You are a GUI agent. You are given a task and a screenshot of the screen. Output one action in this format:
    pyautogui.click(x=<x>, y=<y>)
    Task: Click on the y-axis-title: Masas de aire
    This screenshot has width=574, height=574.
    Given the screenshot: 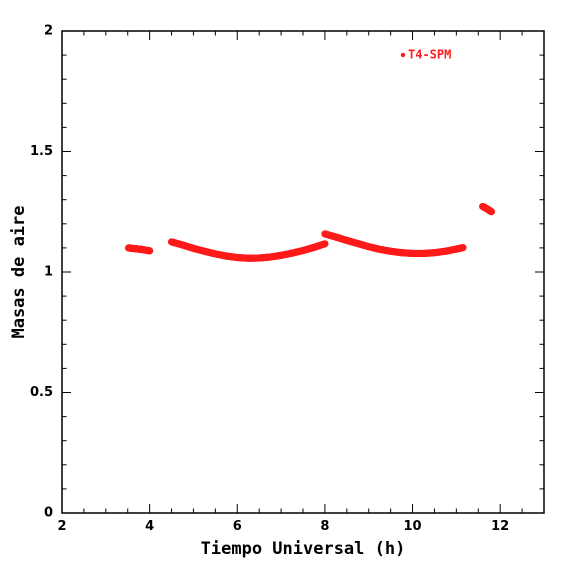 What is the action you would take?
    pyautogui.click(x=19, y=271)
    